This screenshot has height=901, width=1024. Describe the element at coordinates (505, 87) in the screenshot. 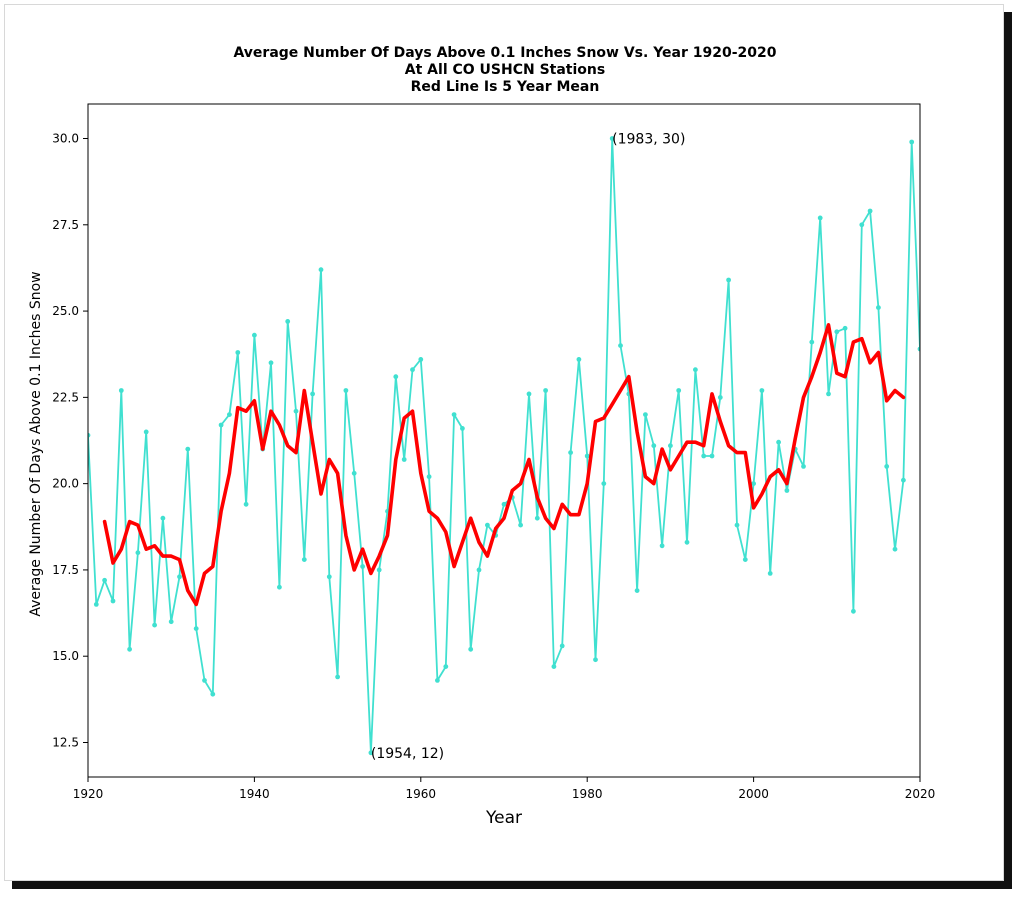

I see `chart-title-line-3: Red Line Is 5 Year Mean` at that location.